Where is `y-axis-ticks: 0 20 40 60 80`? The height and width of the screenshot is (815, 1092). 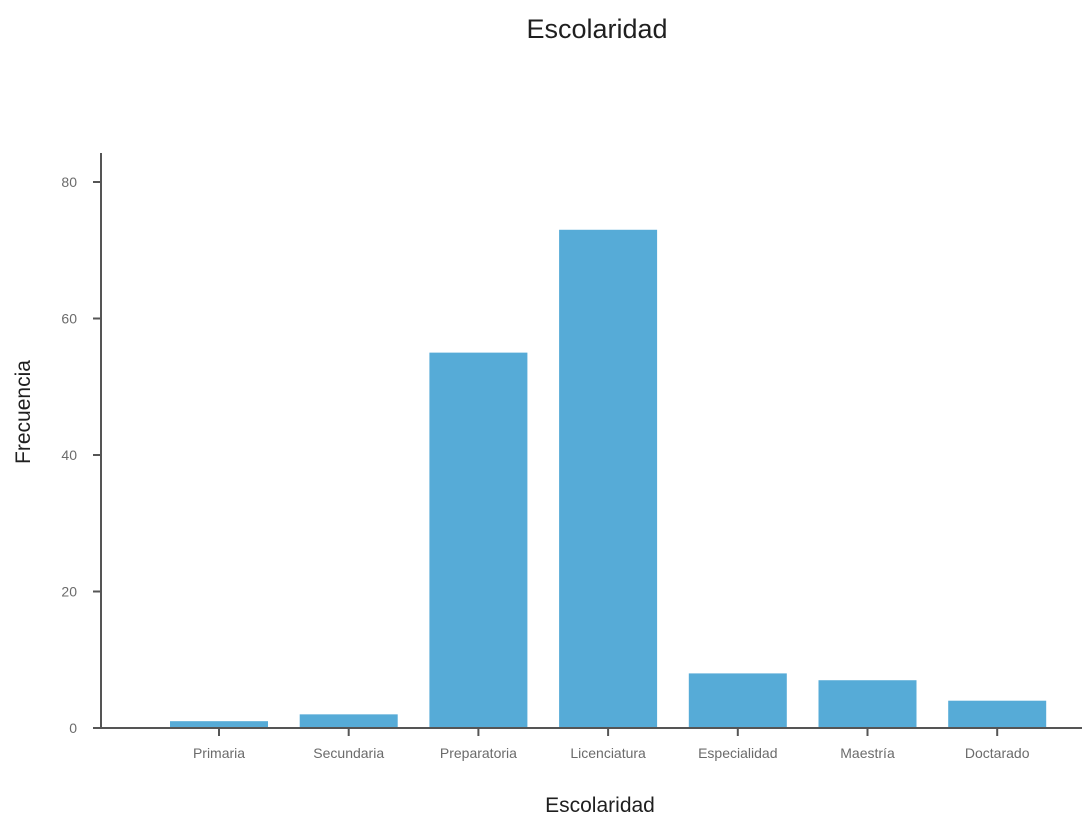
y-axis-ticks: 0 20 40 60 80 is located at coordinates (81, 455).